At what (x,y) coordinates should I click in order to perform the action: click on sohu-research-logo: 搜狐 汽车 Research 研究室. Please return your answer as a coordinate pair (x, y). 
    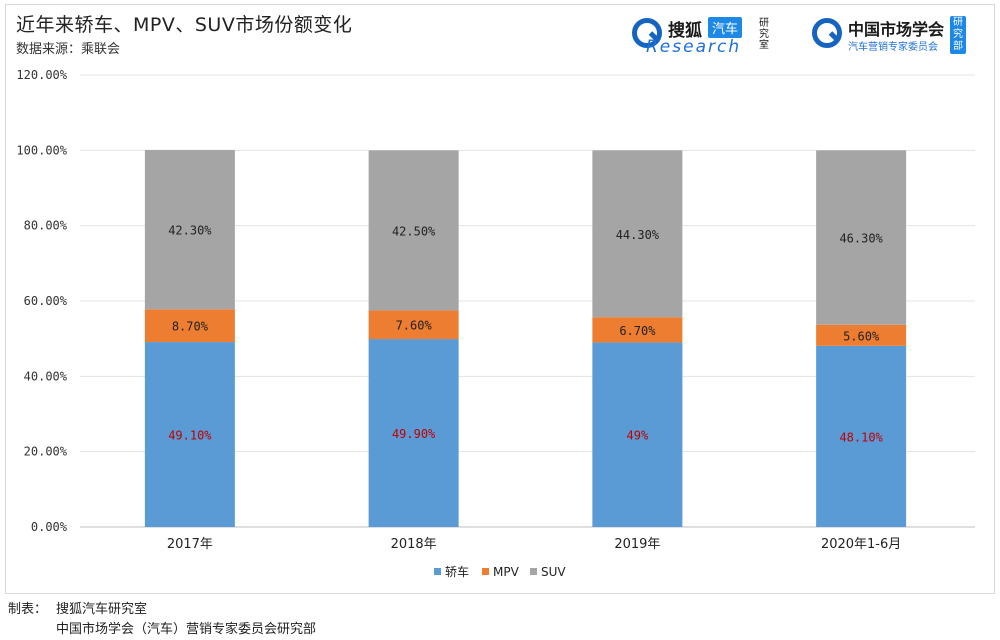
    Looking at the image, I should click on (707, 37).